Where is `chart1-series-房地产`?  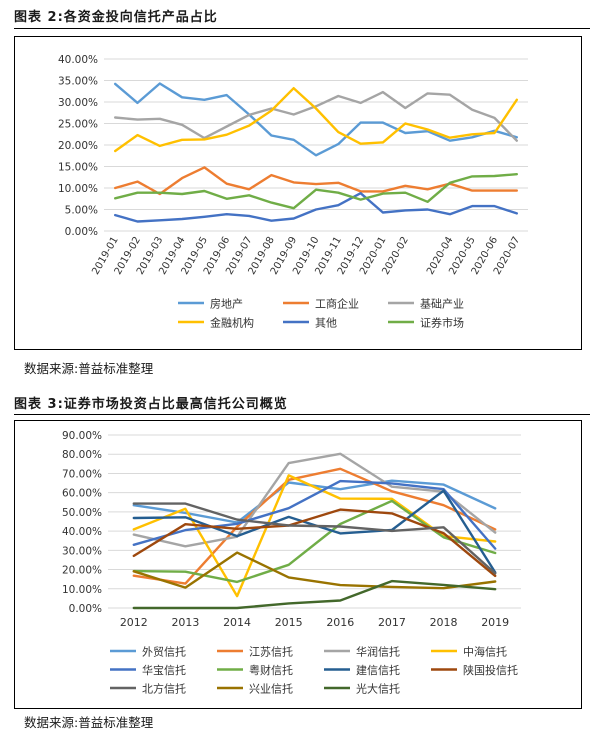 chart1-series-房地产 is located at coordinates (315, 119).